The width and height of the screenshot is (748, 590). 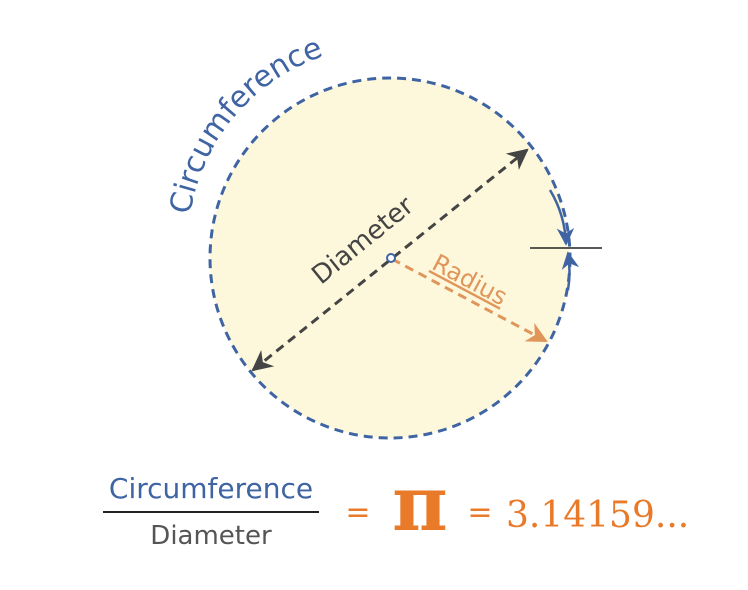 What do you see at coordinates (479, 512) in the screenshot?
I see `equals-sign-2: =` at bounding box center [479, 512].